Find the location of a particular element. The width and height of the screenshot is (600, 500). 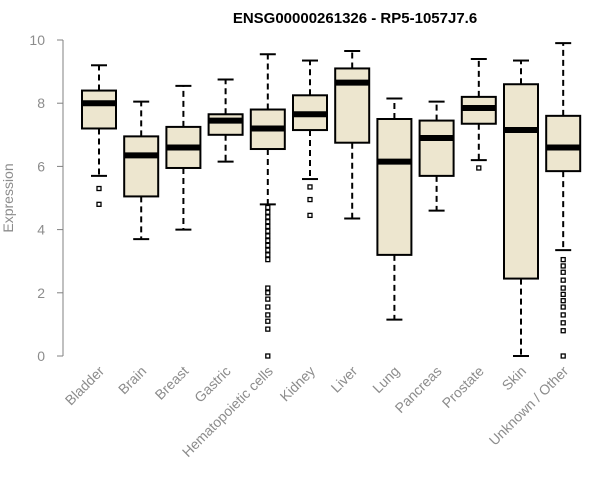

x-category-label: Lung is located at coordinates (385, 379).